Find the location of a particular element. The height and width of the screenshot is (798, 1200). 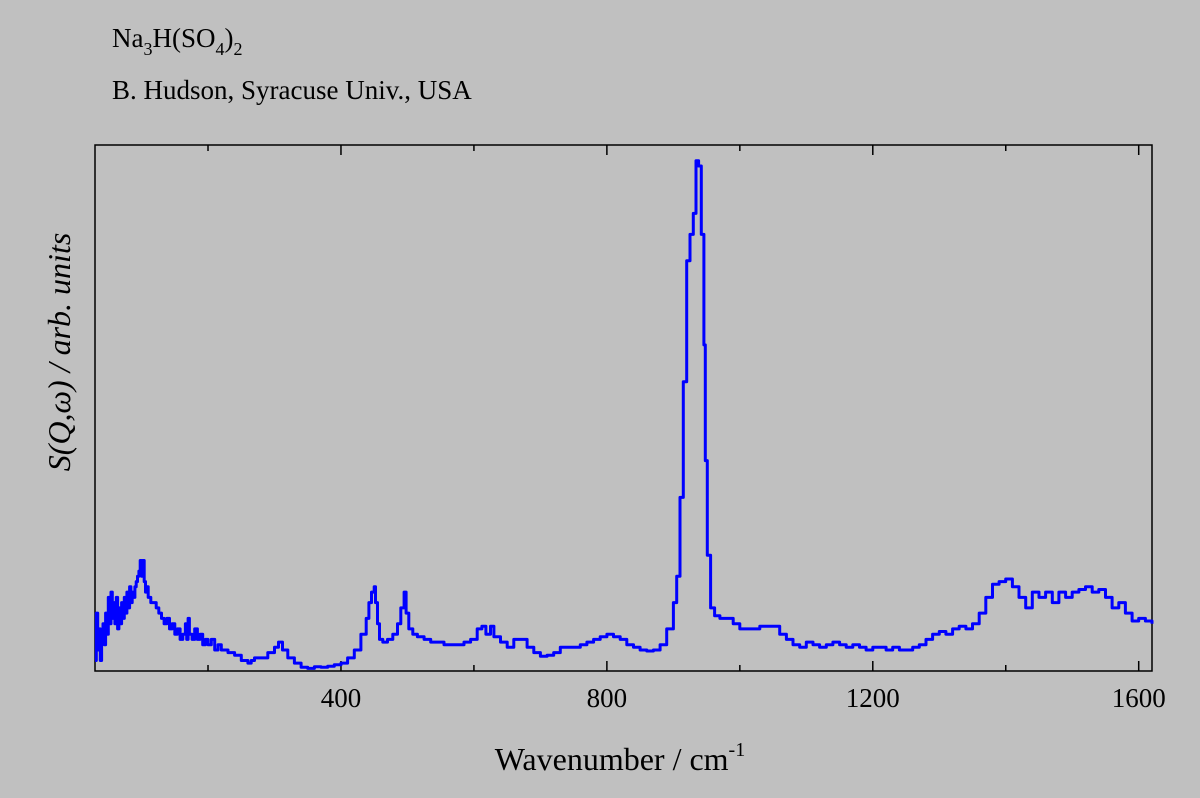

formula-subscript: 3 is located at coordinates (148, 49).